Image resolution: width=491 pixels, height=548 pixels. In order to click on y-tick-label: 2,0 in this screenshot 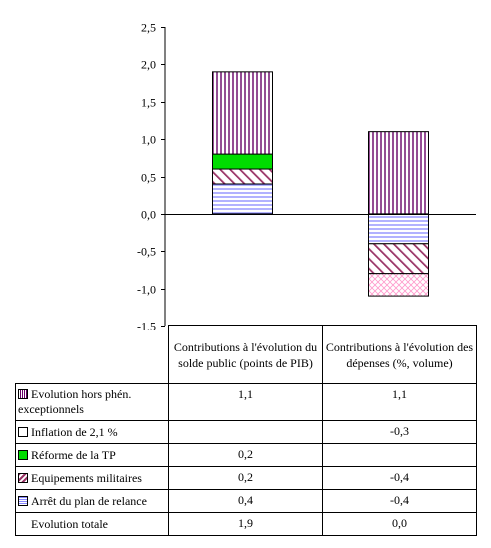, I will do `click(148, 65)`.